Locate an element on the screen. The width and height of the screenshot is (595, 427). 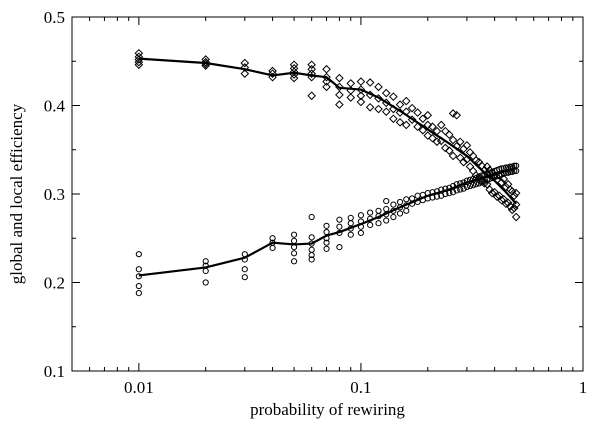
x-axis-label: probability of rewiring is located at coordinates (327, 409).